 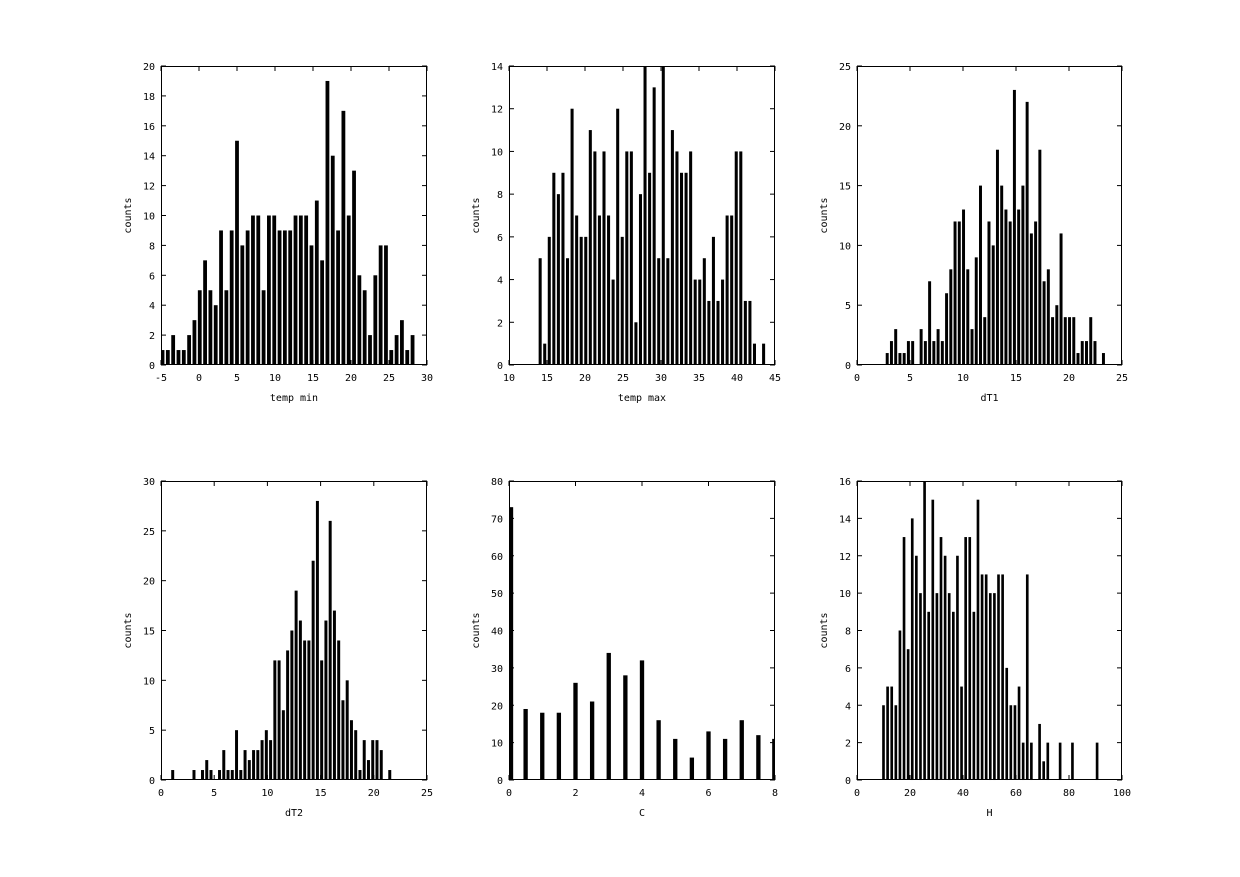 I want to click on x-tick-label: 100, so click(x=1122, y=793).